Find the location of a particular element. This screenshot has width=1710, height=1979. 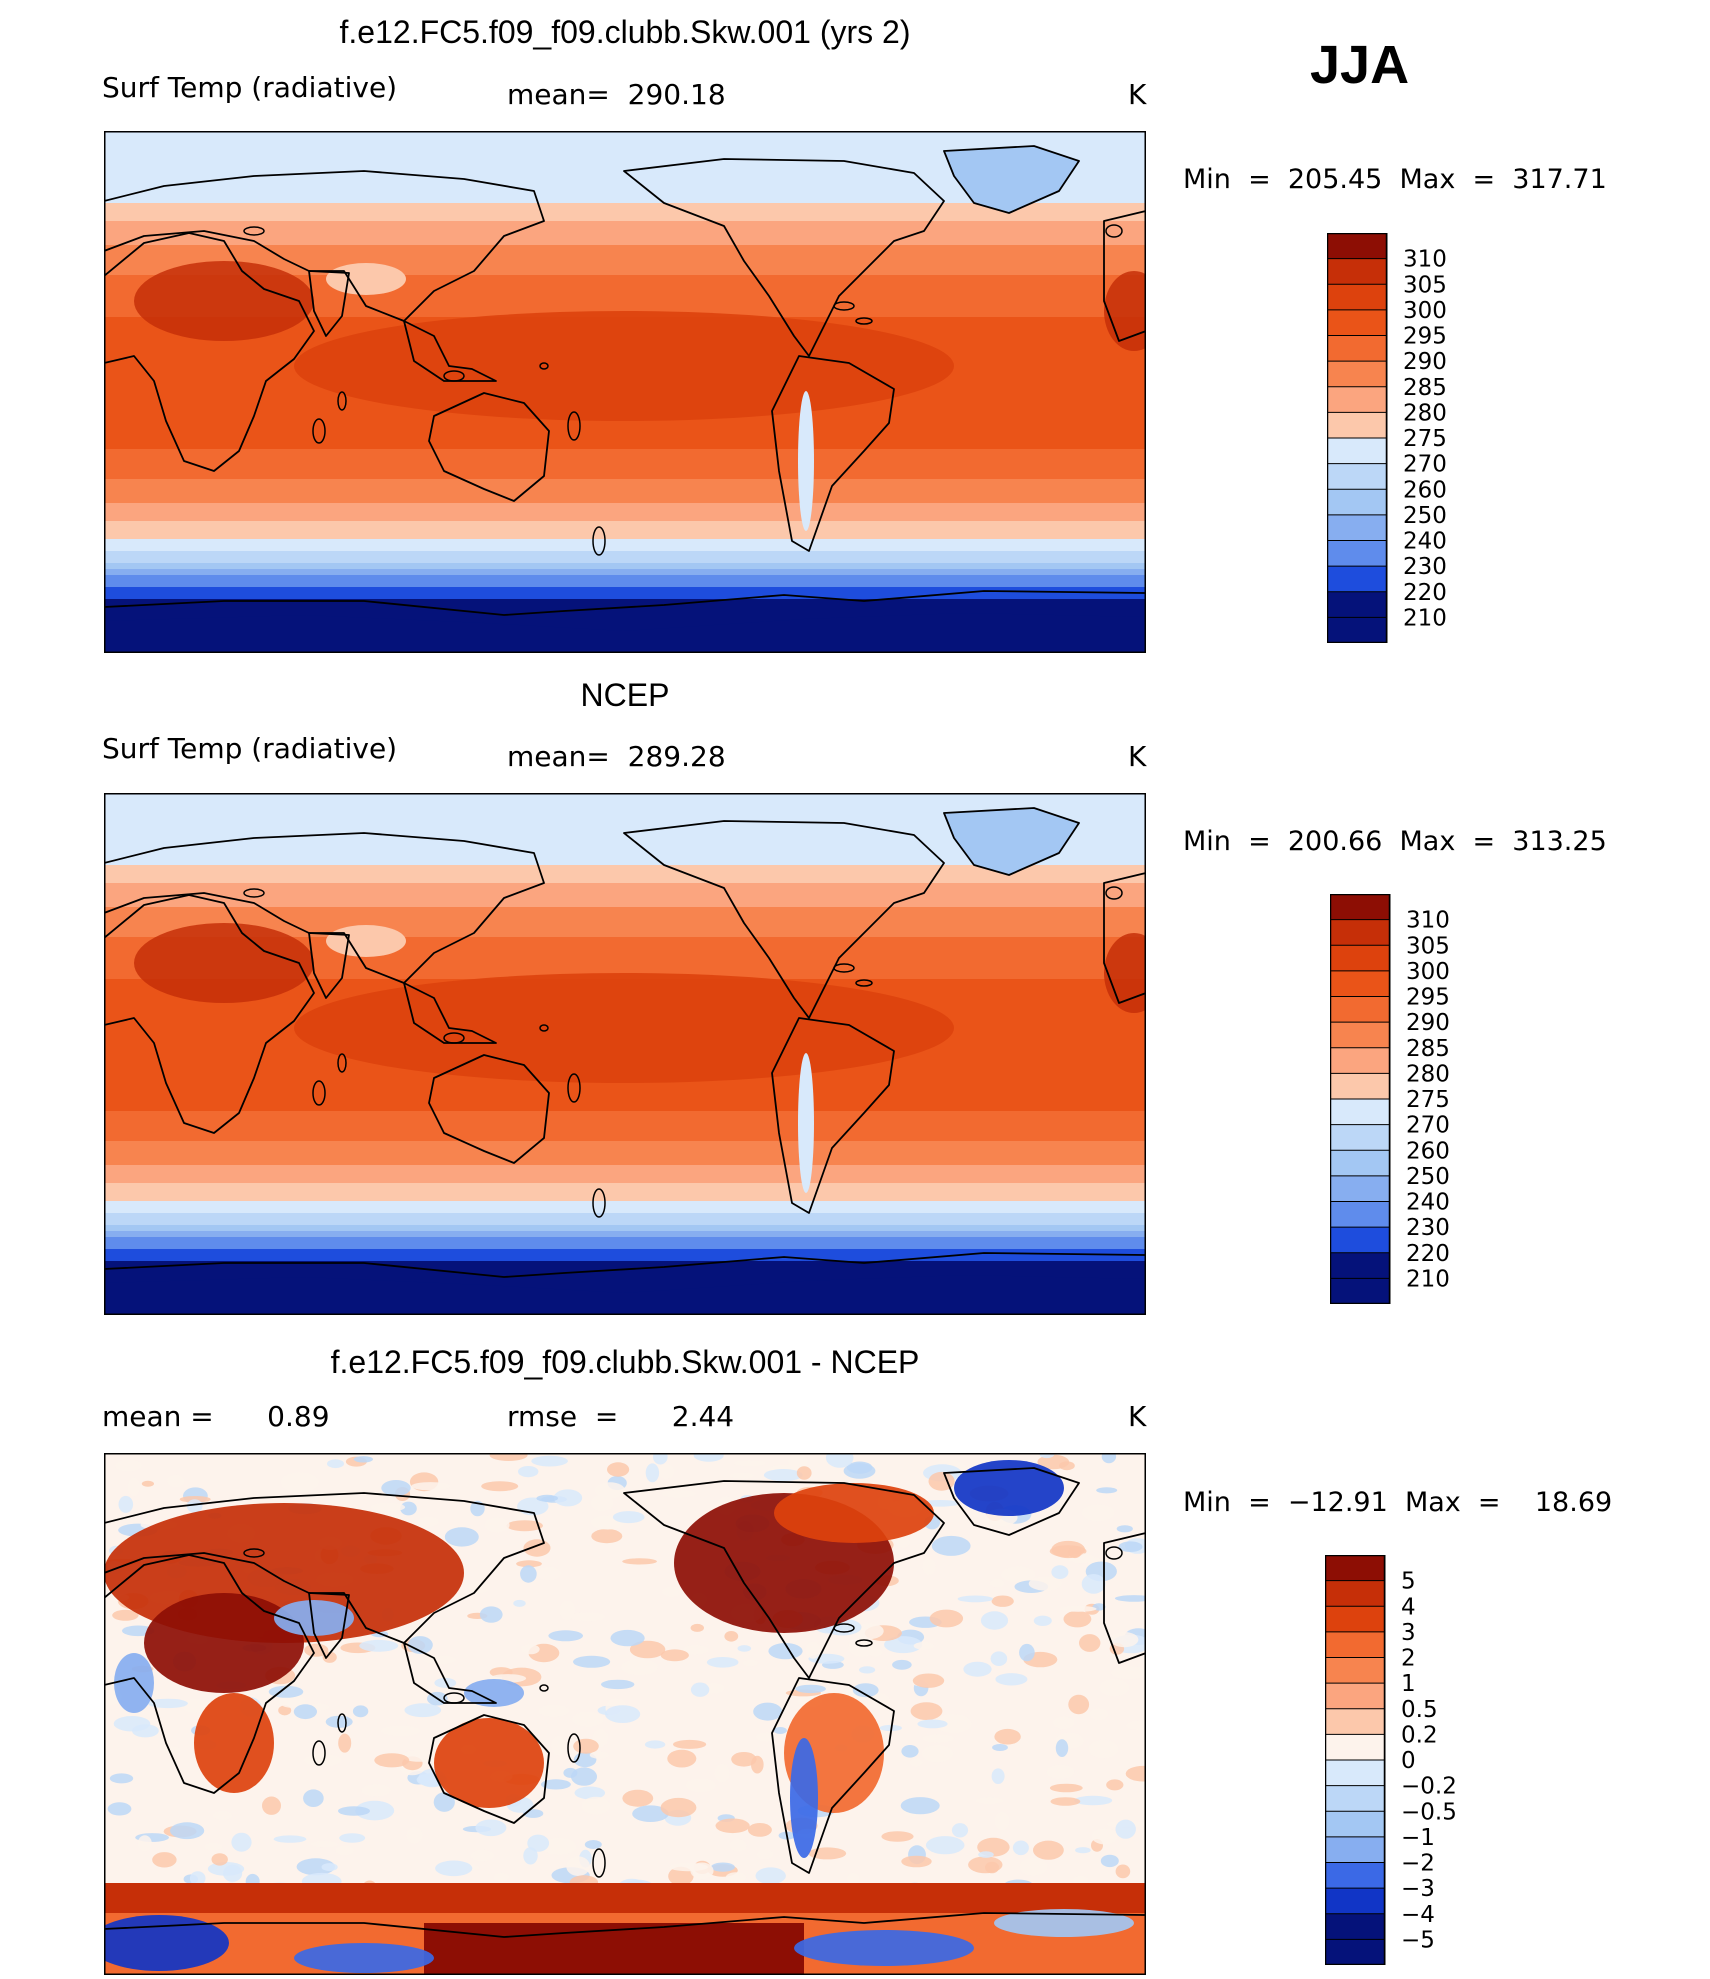

panel-2-units-label: K is located at coordinates (1137, 756).